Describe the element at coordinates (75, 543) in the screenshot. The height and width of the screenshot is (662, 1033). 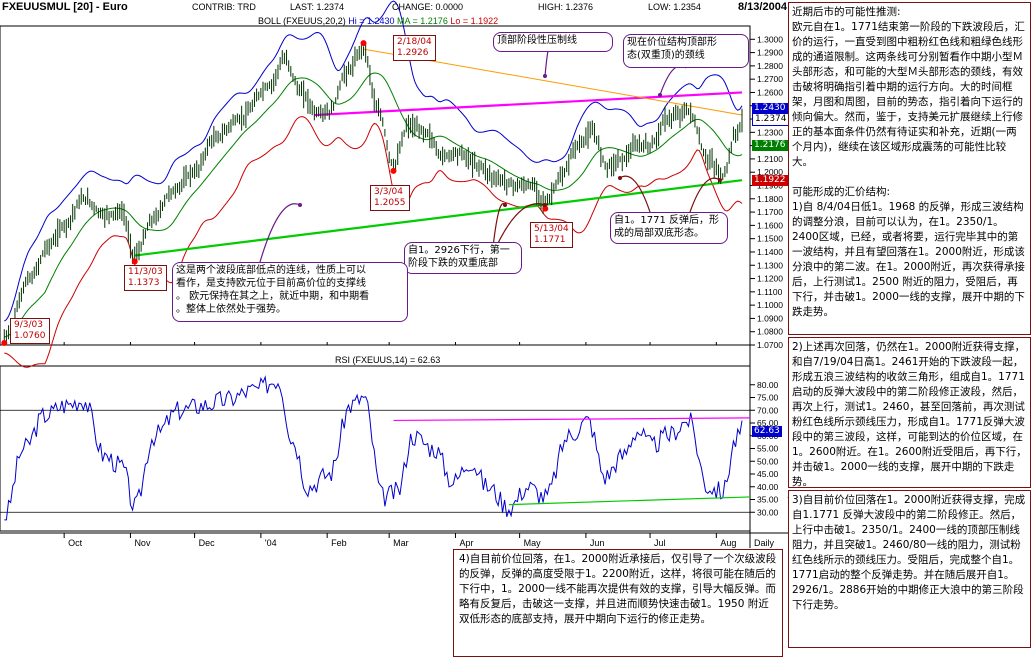
I see `x-tick-label: Oct` at that location.